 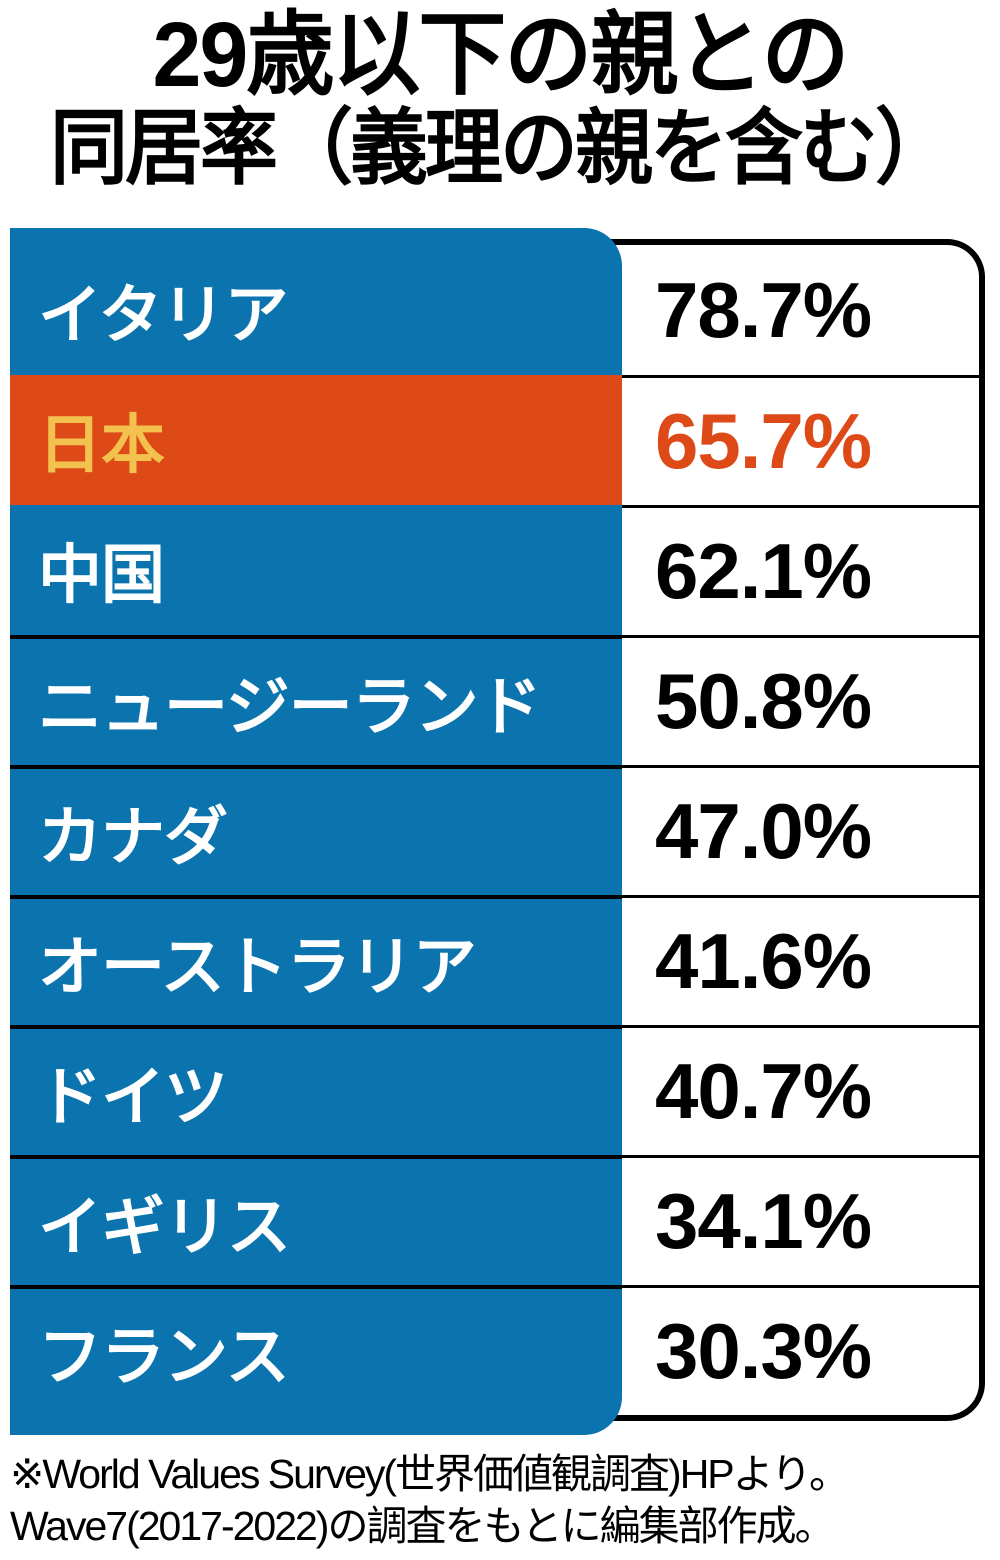 I want to click on label-china: 中国, so click(x=101, y=575).